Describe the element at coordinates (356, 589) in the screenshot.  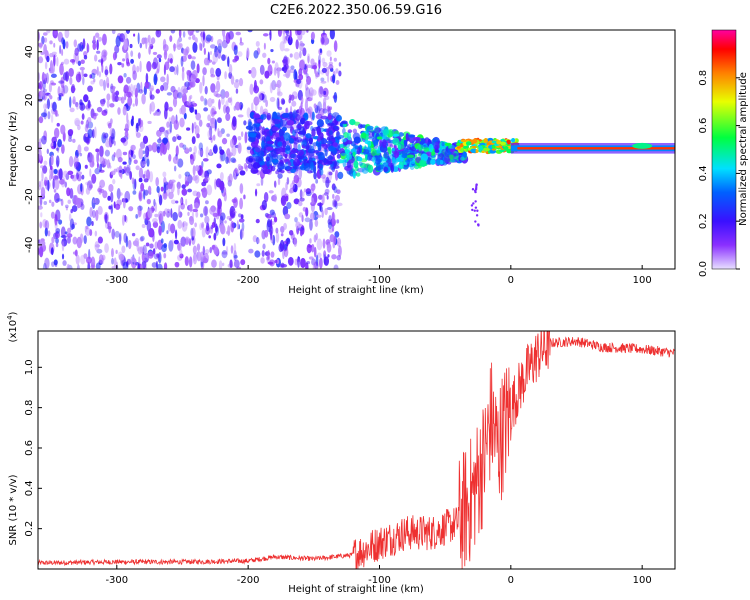
I see `snr-x-label: Height of straight line (km)` at that location.